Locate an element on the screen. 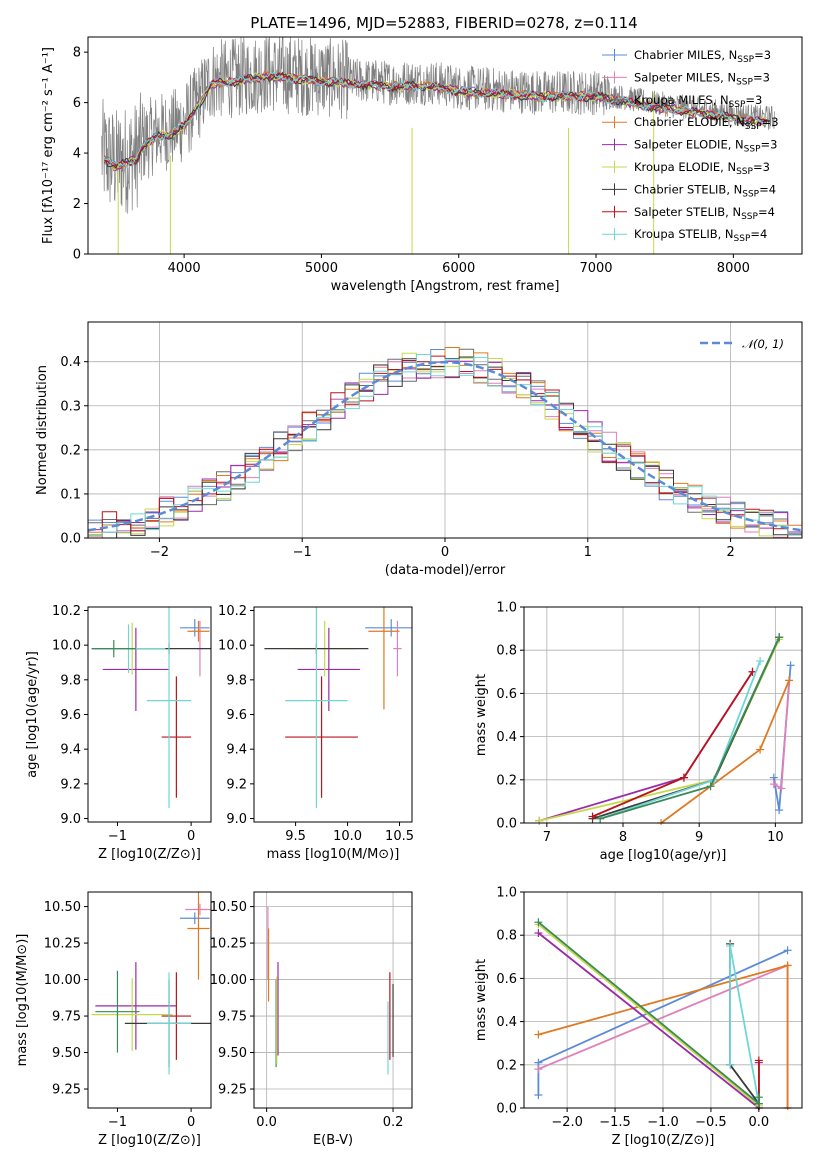 This screenshot has height=1170, width=819. y-tick-label: 1.0 is located at coordinates (506, 893).